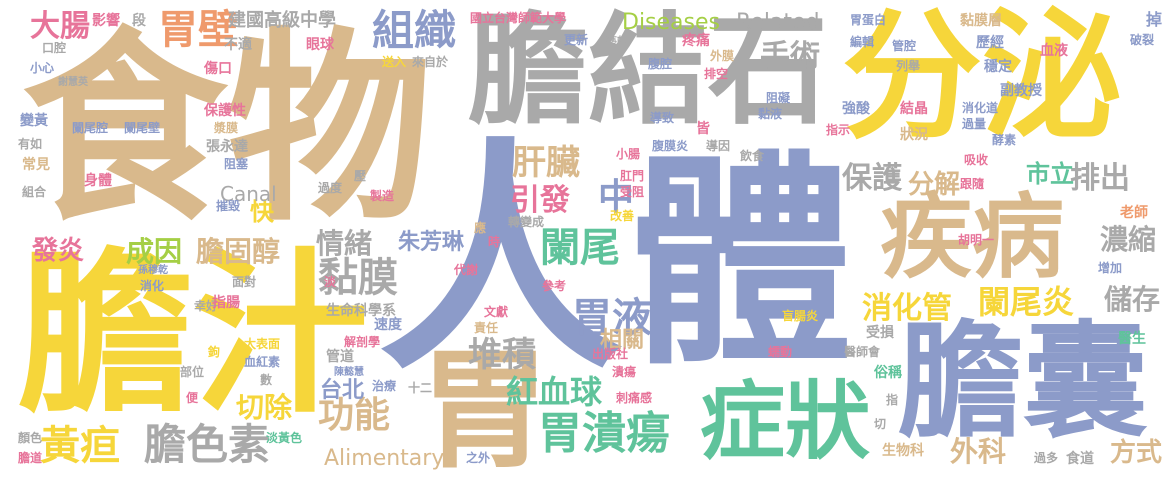 Image resolution: width=1175 pixels, height=482 pixels. Describe the element at coordinates (862, 352) in the screenshot. I see `cloud-word: 醫師會` at that location.